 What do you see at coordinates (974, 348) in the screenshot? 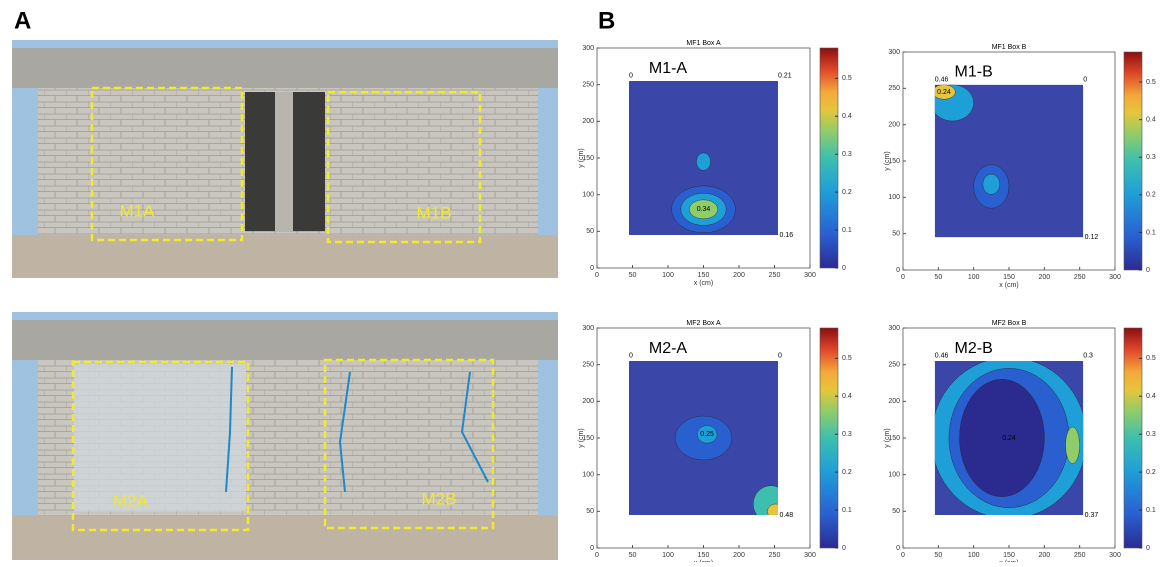
I see `plot-label: M2-B` at bounding box center [974, 348].